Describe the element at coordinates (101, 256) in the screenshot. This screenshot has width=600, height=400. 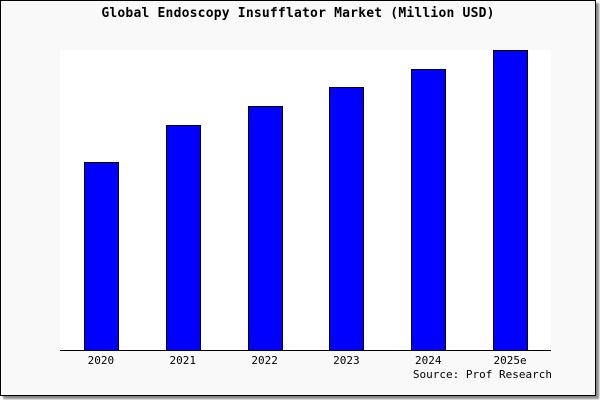
I see `bar-2020` at that location.